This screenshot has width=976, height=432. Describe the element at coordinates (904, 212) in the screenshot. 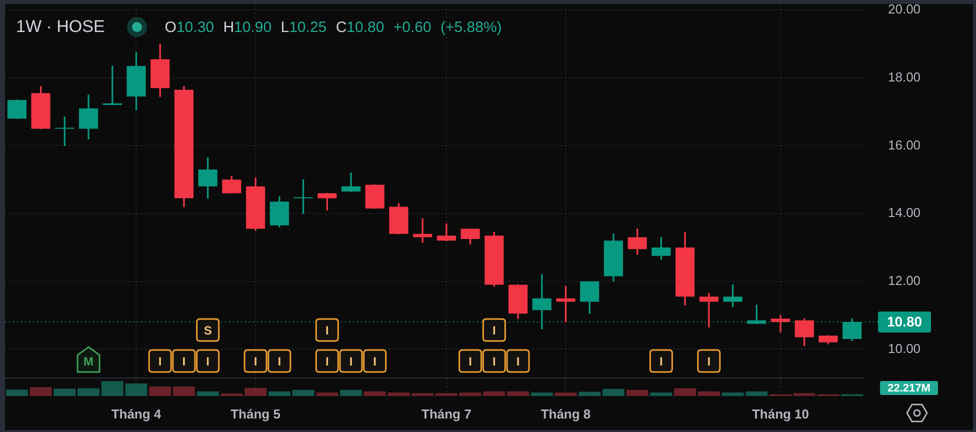

I see `y-tick-label: 14.00` at that location.